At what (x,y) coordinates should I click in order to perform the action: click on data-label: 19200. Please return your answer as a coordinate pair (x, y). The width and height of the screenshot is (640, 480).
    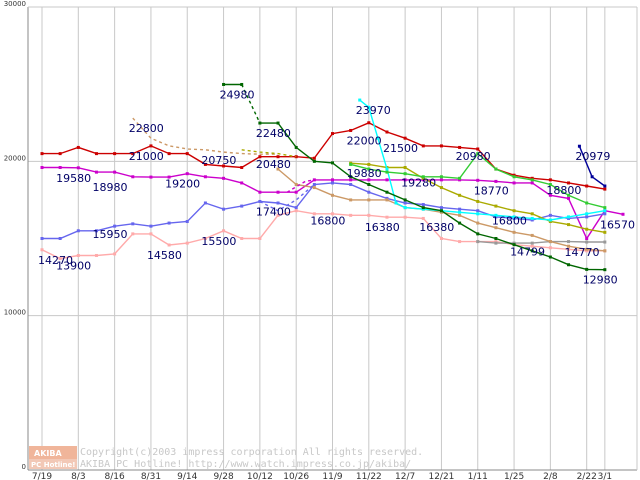
    Looking at the image, I should click on (182, 184).